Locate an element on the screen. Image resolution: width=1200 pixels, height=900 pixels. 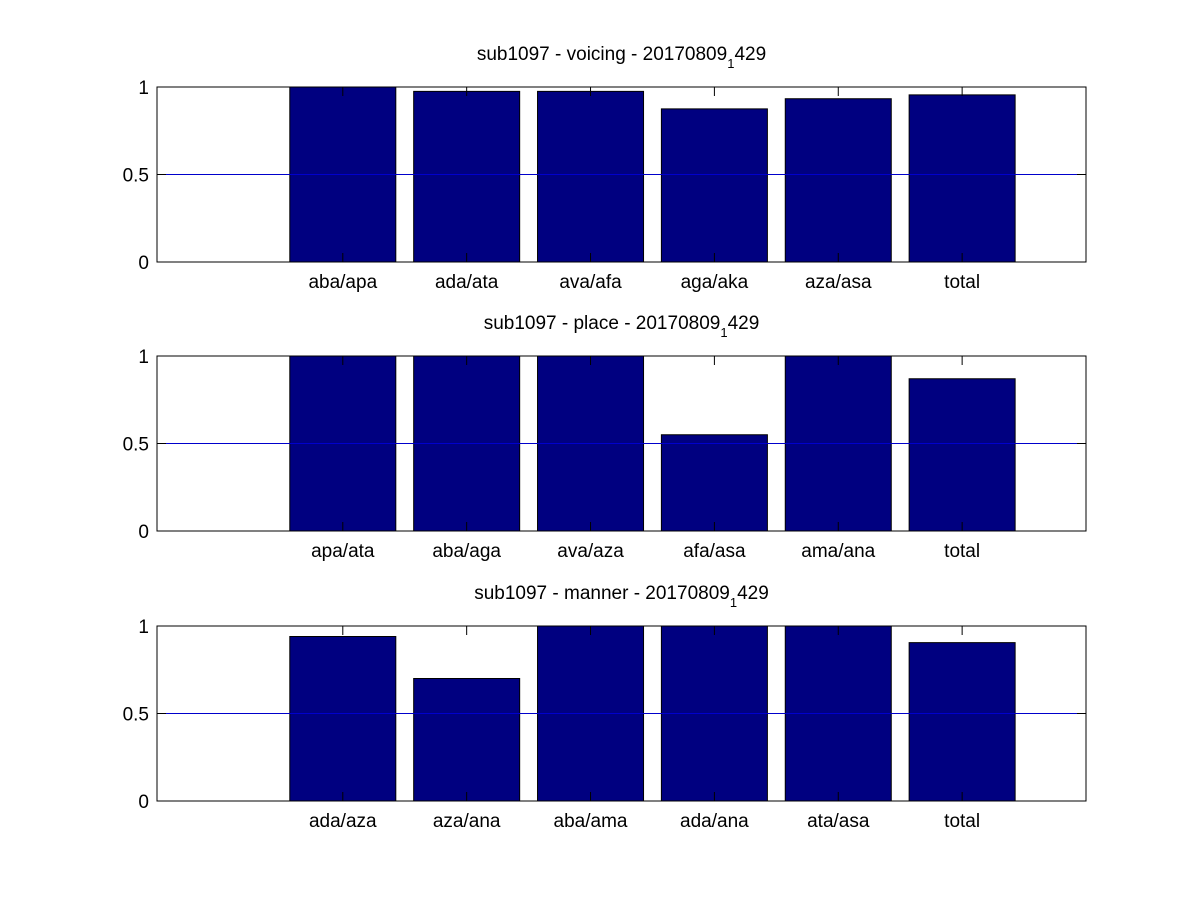
x-tick-label: aza/ana is located at coordinates (467, 821).